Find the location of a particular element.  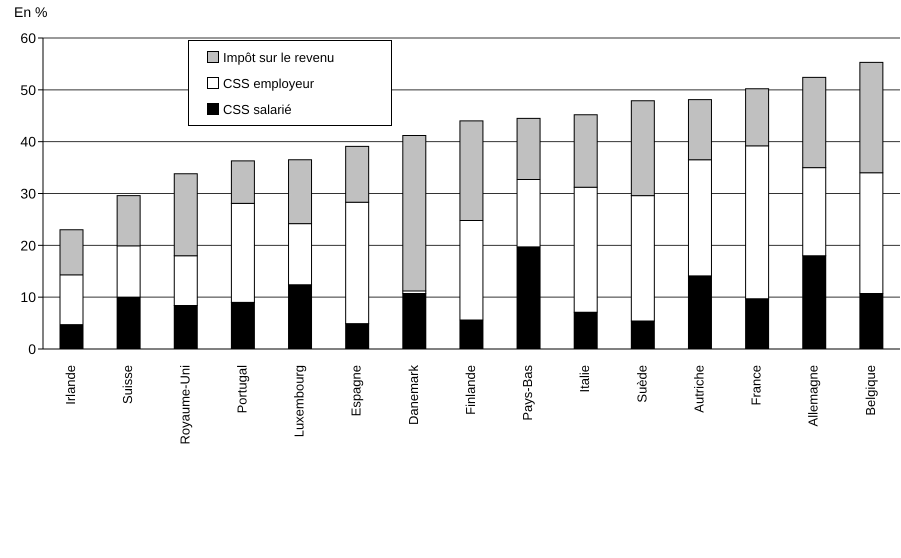

x-tick-label: Belgique is located at coordinates (870, 390).